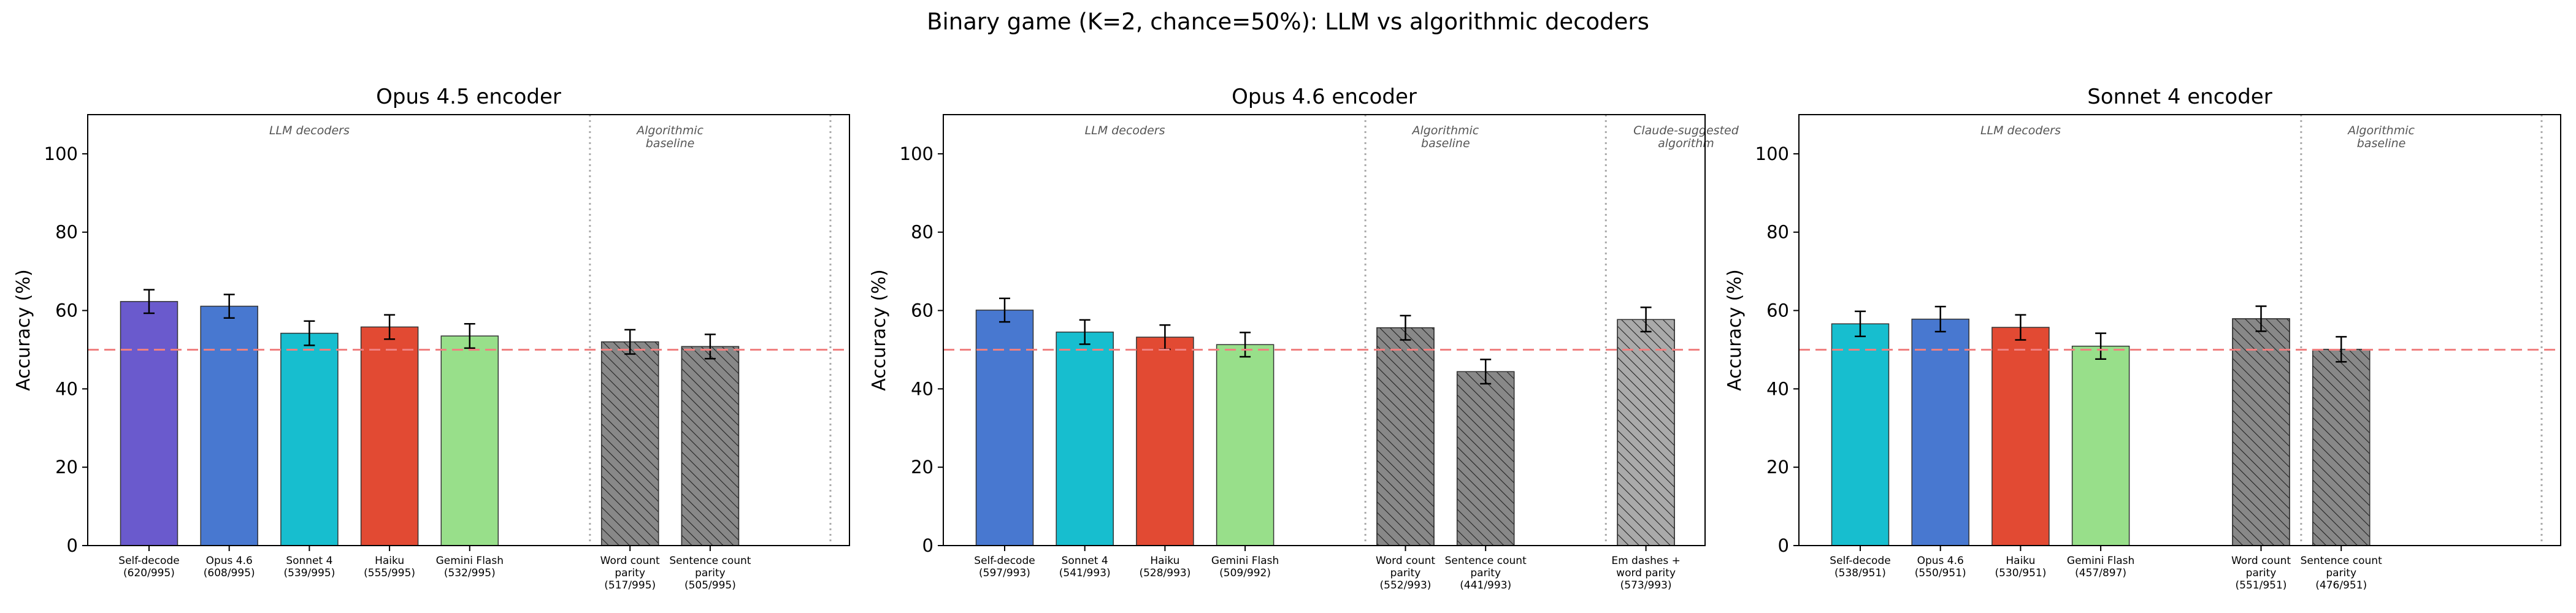 The image size is (2576, 613). I want to click on x-tick-label: Haiku (530/951), so click(2020, 567).